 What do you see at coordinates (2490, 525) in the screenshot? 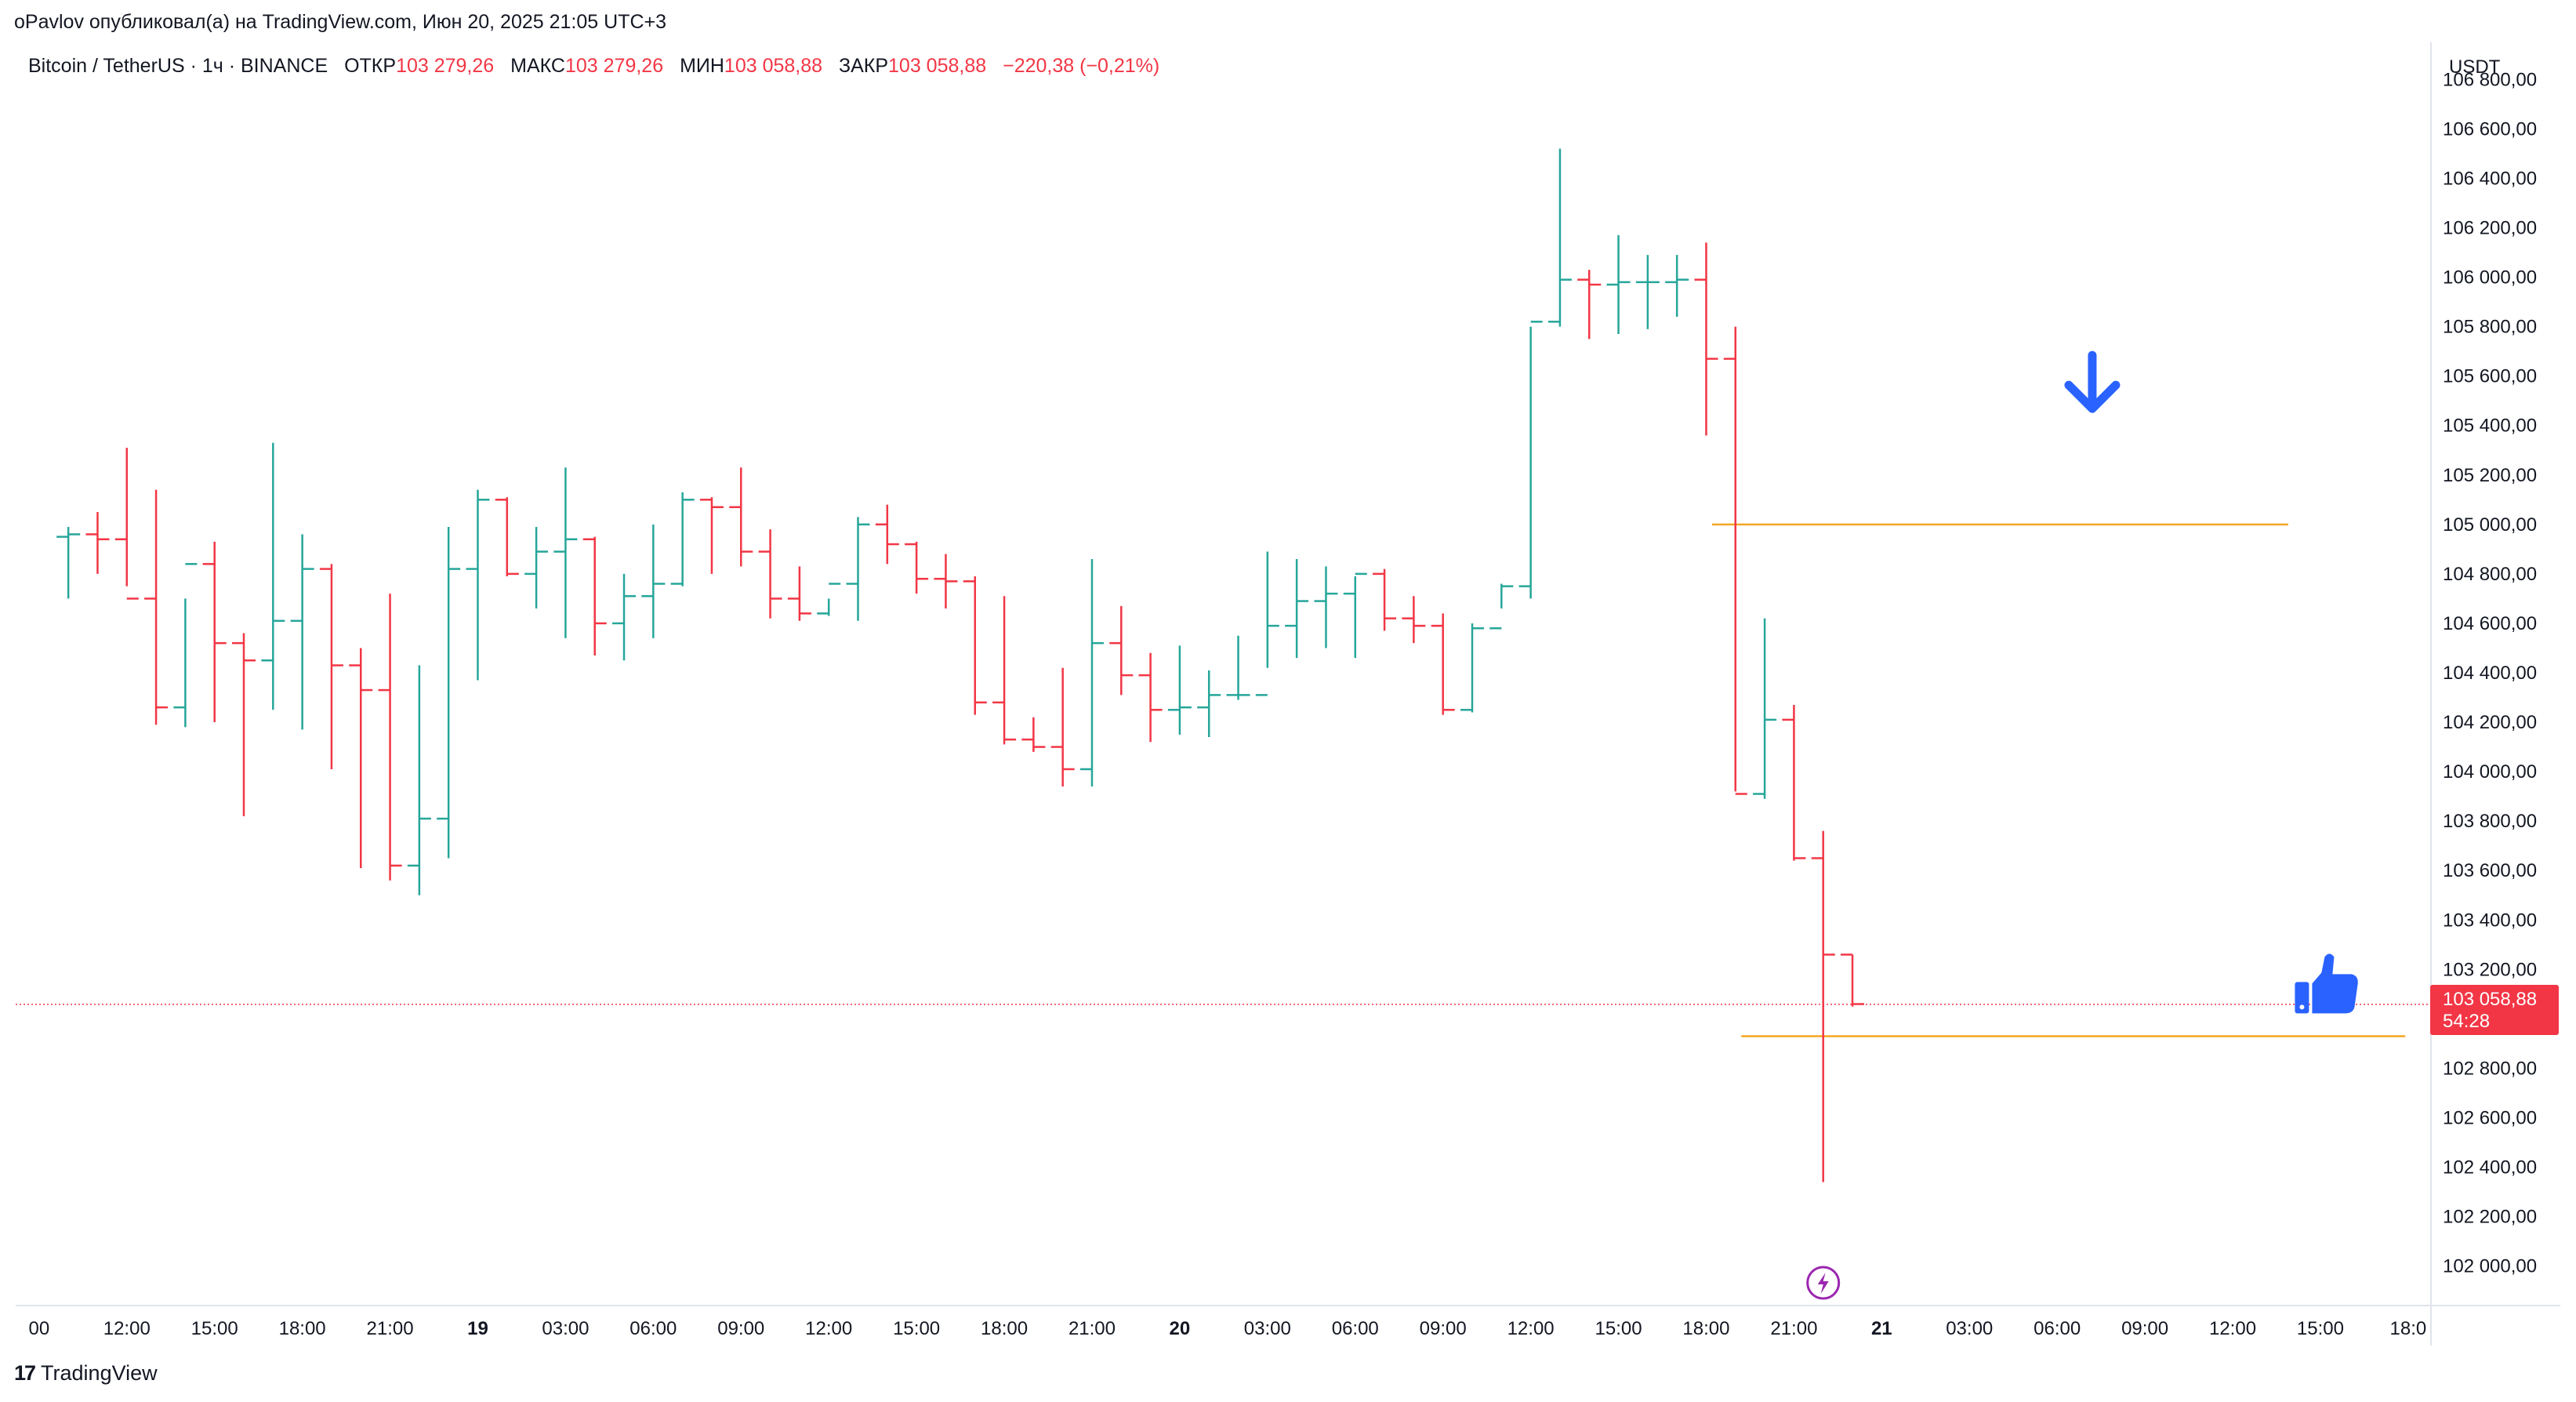
I see `y-tick-label: 105 000,00` at bounding box center [2490, 525].